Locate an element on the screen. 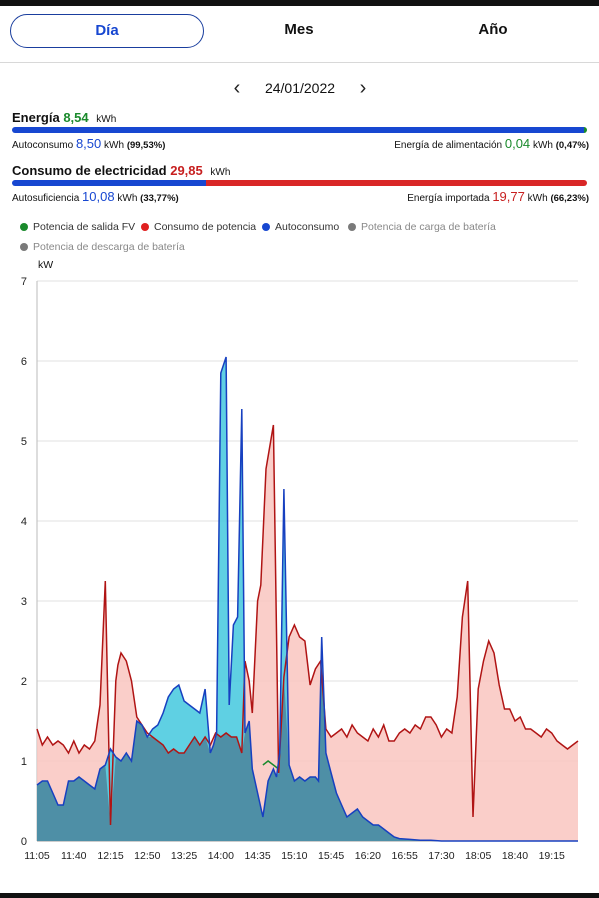 Image resolution: width=599 pixels, height=898 pixels. consumption-label: Consumo de electricidad is located at coordinates (89, 170).